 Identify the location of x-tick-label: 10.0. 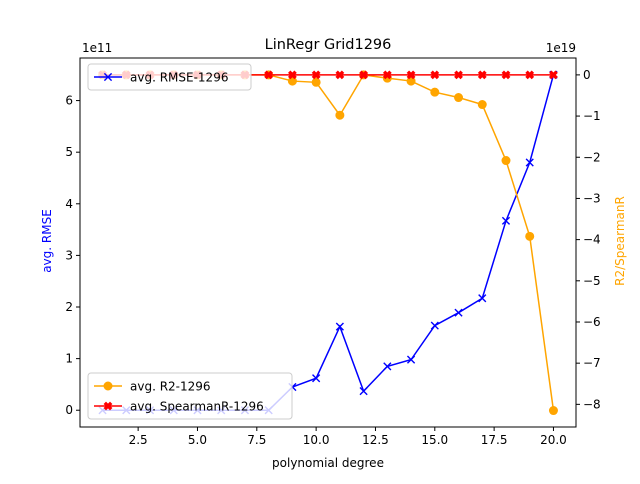
(316, 440).